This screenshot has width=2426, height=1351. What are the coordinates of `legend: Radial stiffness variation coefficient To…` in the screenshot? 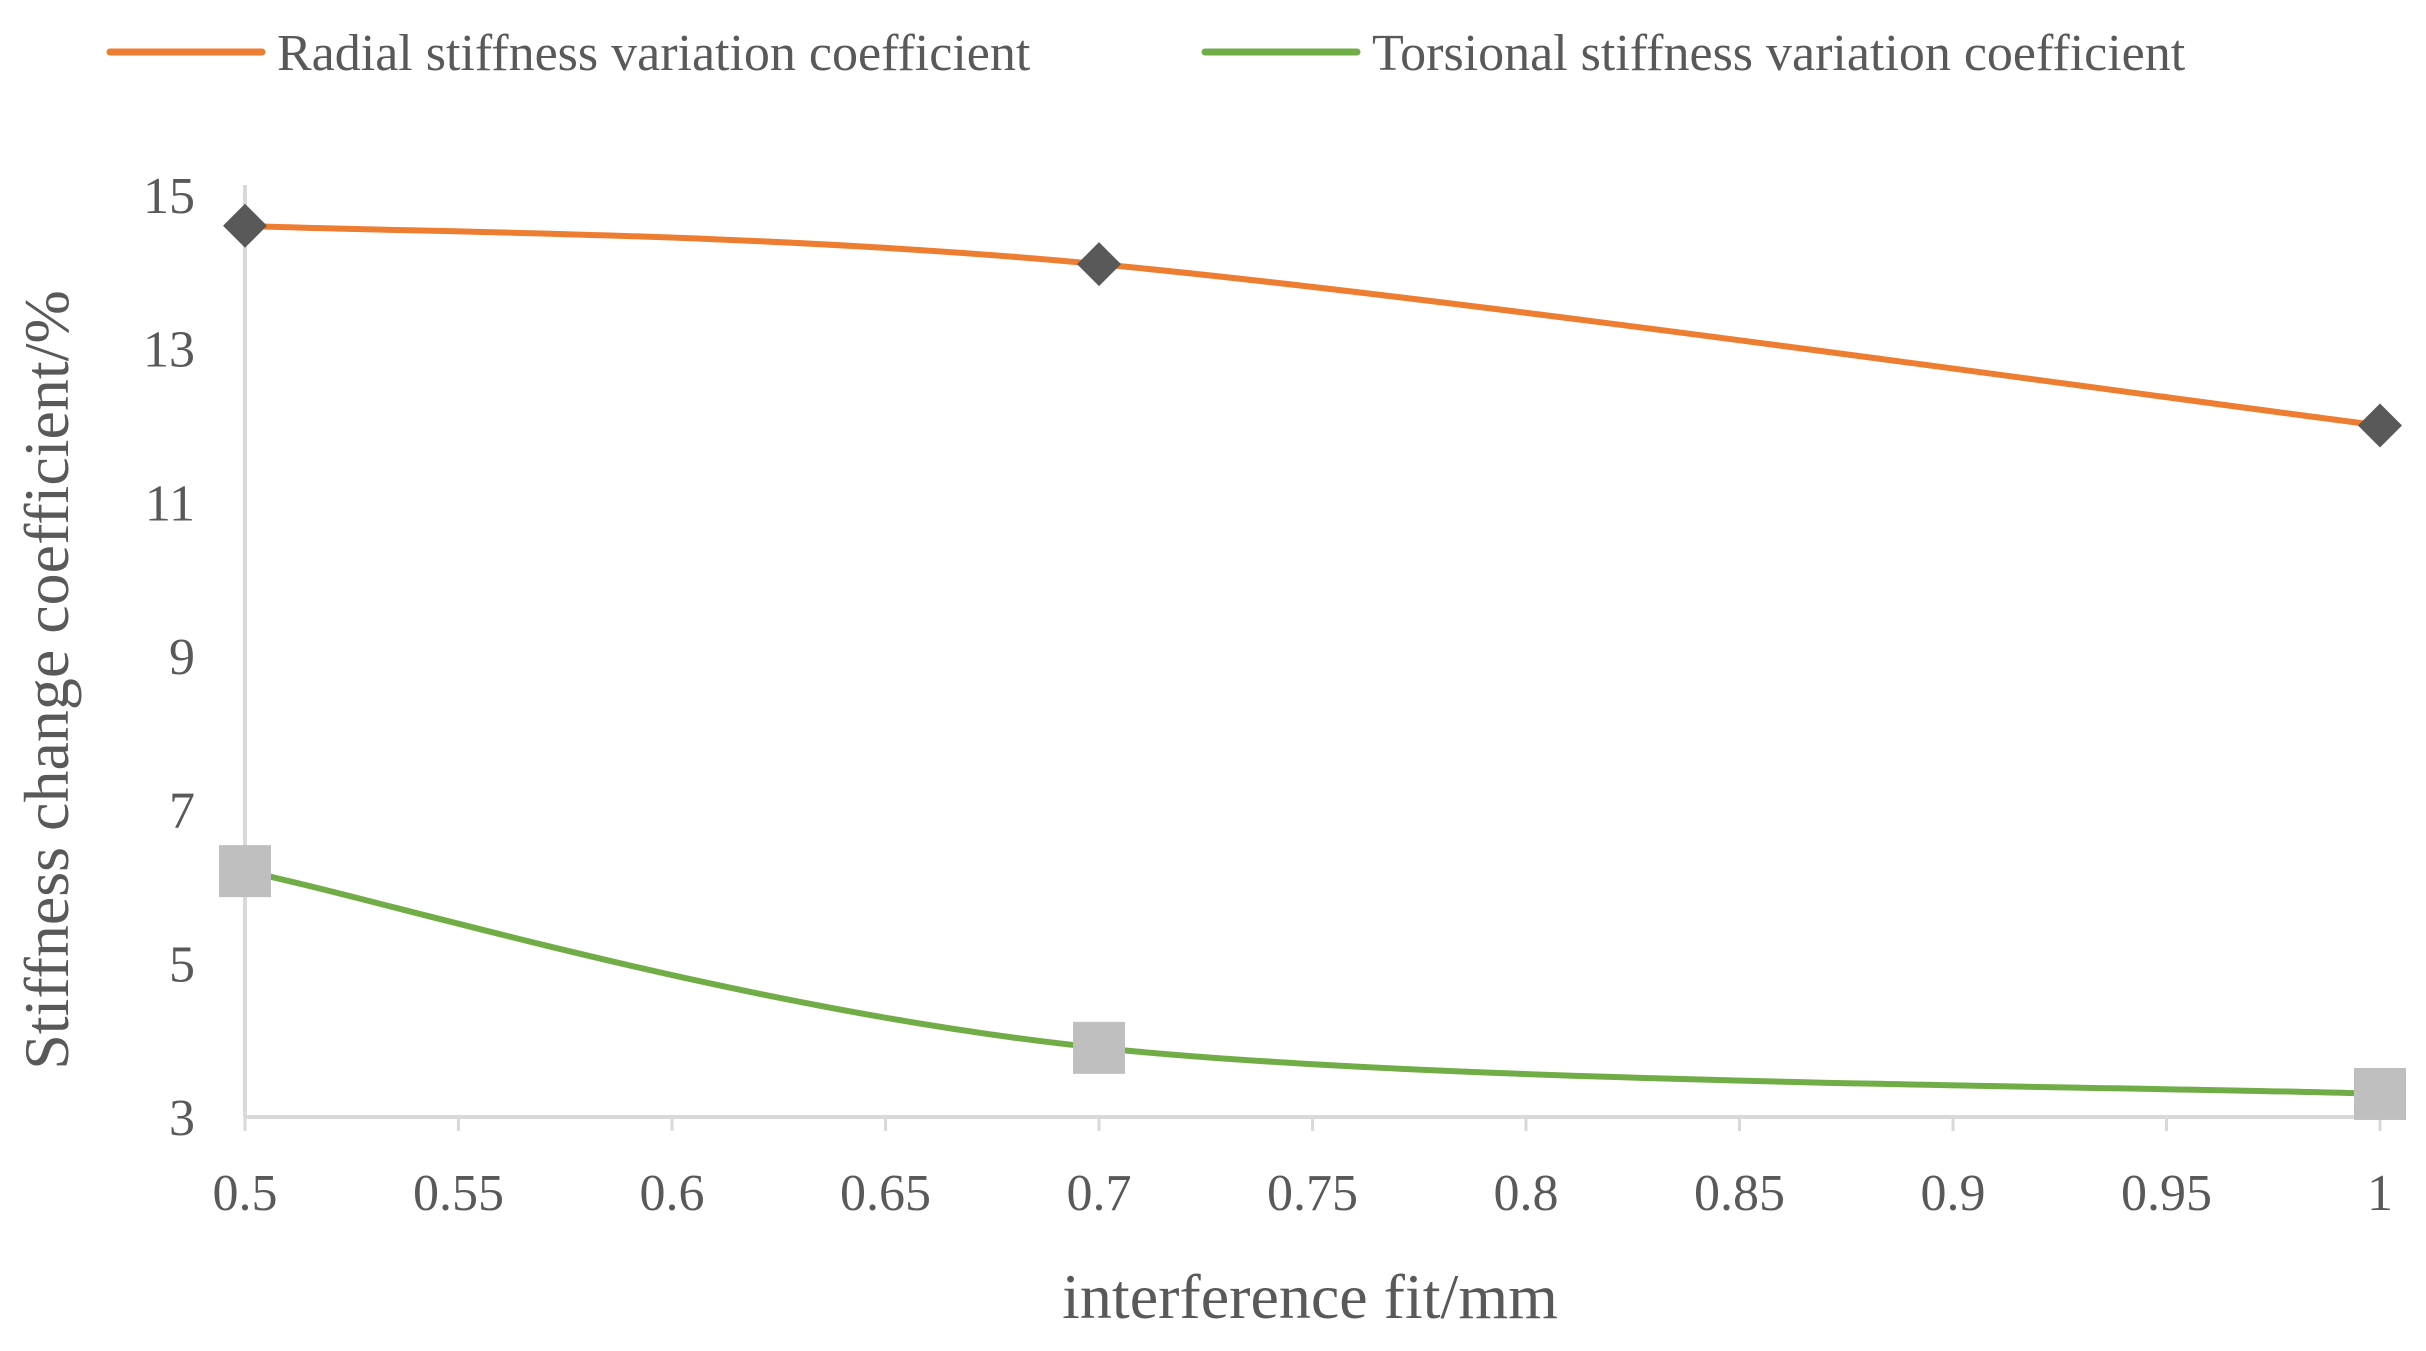 It's located at (1146, 53).